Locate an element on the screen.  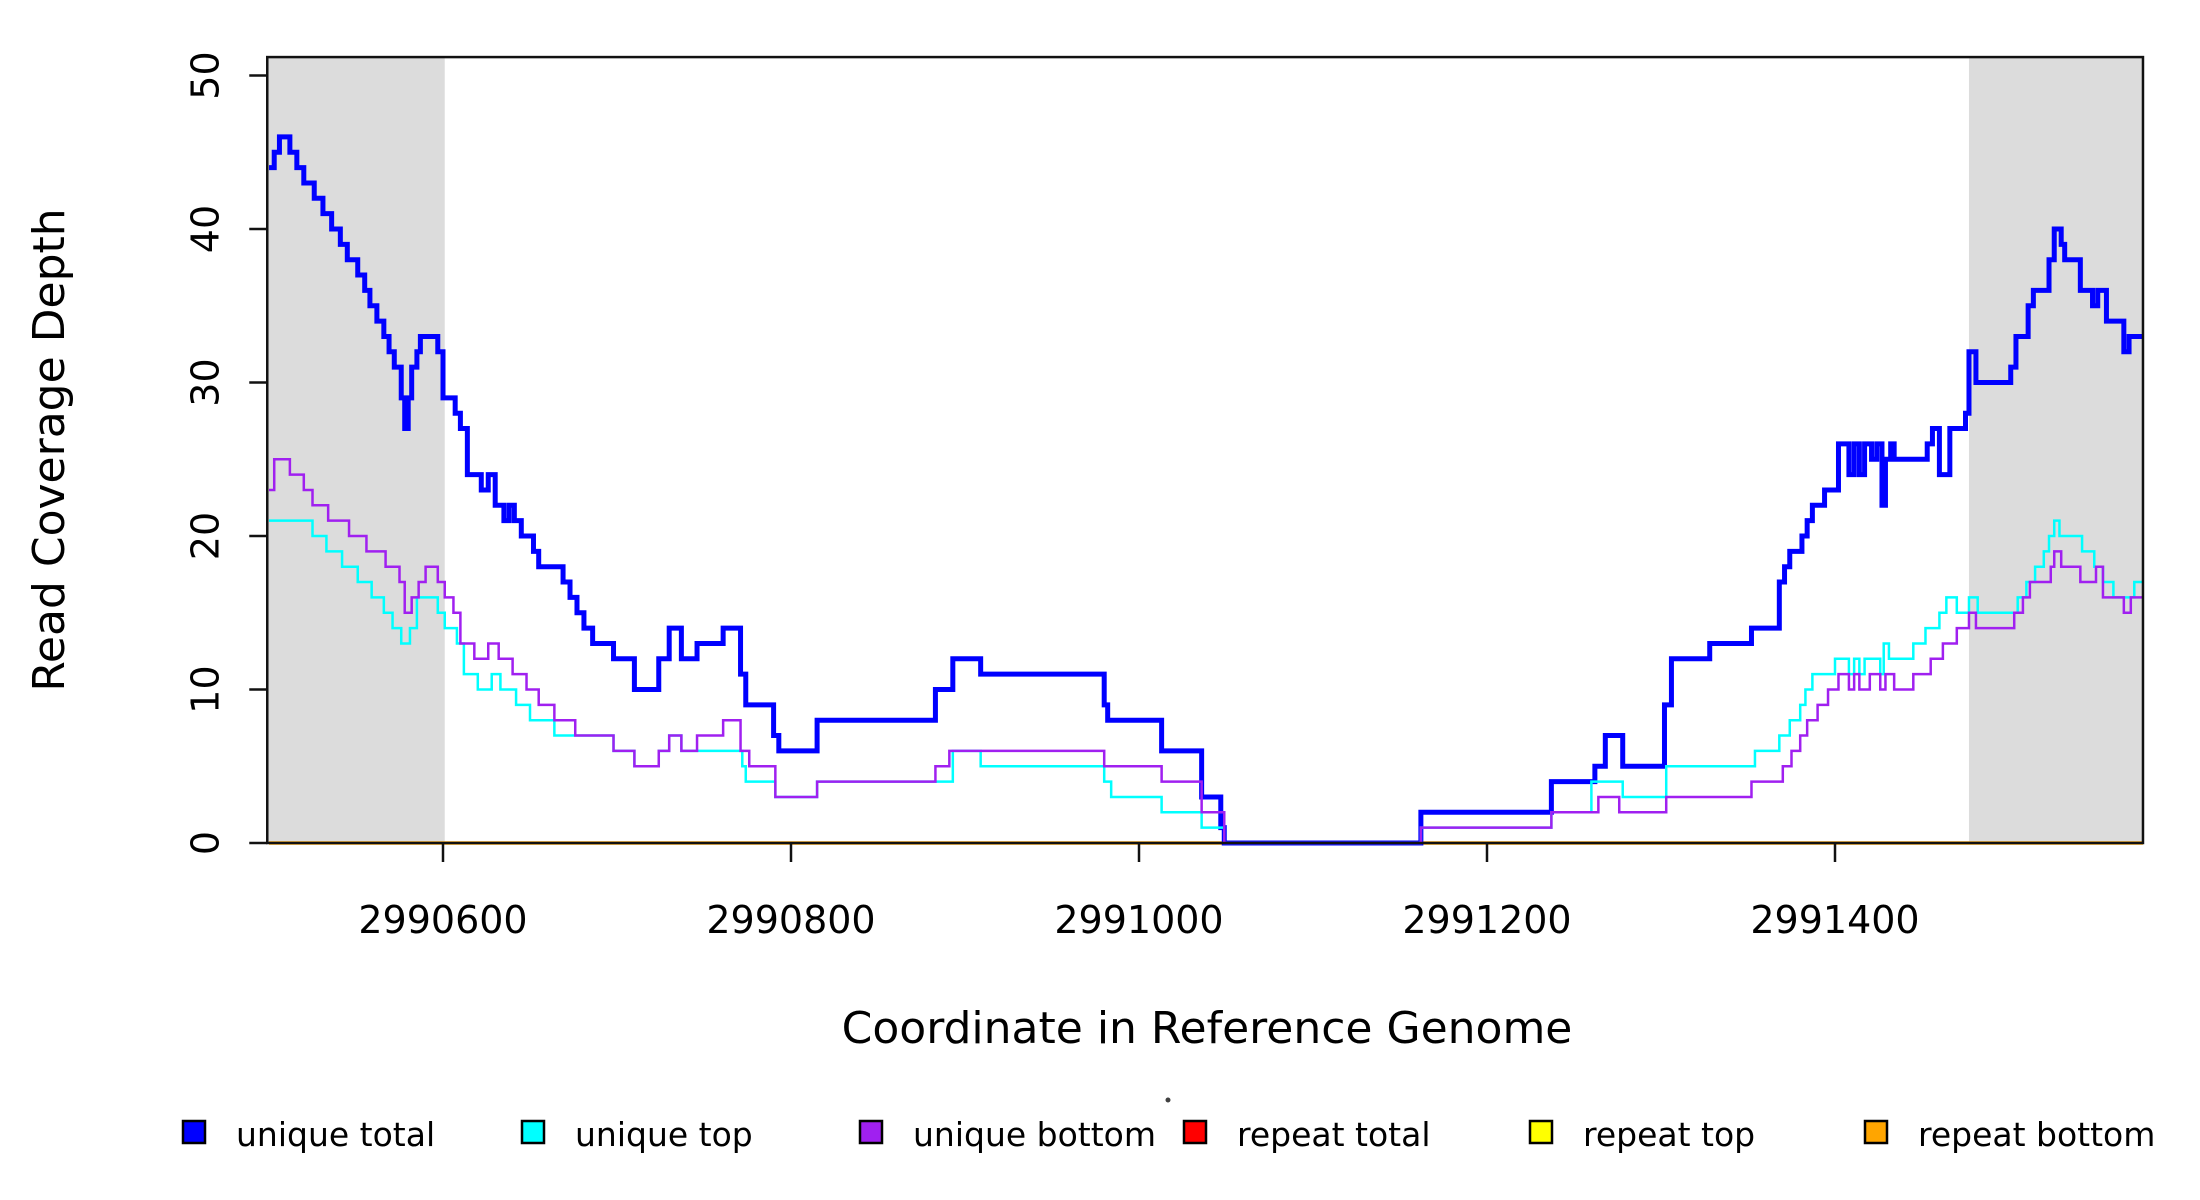
x-tick-label: 2990600 is located at coordinates (442, 920).